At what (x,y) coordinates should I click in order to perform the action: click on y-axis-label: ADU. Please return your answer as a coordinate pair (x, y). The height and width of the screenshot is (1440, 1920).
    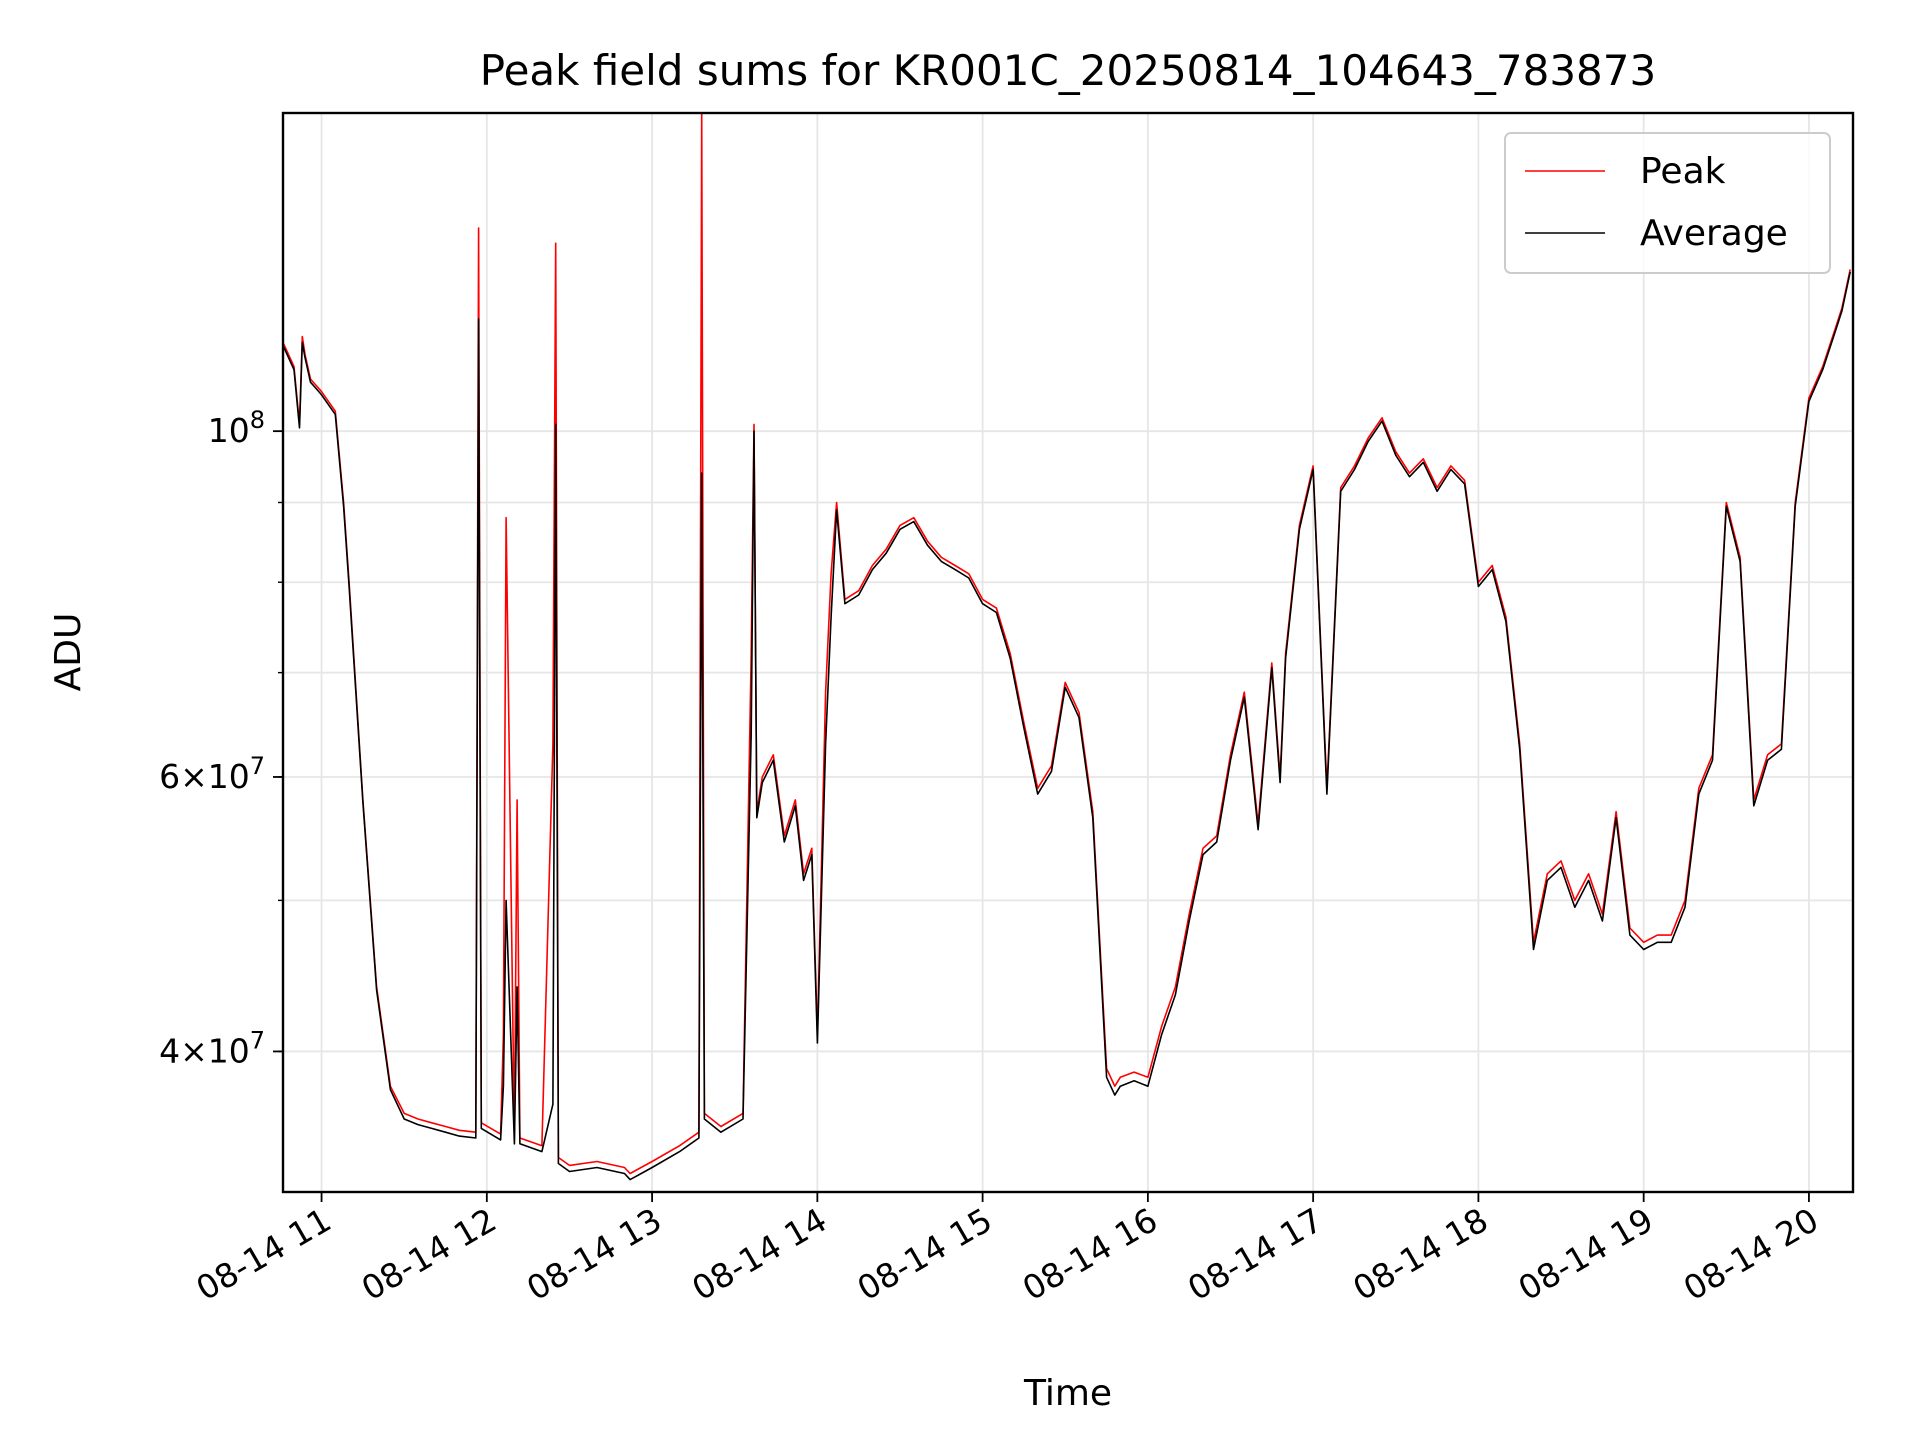
    Looking at the image, I should click on (68, 652).